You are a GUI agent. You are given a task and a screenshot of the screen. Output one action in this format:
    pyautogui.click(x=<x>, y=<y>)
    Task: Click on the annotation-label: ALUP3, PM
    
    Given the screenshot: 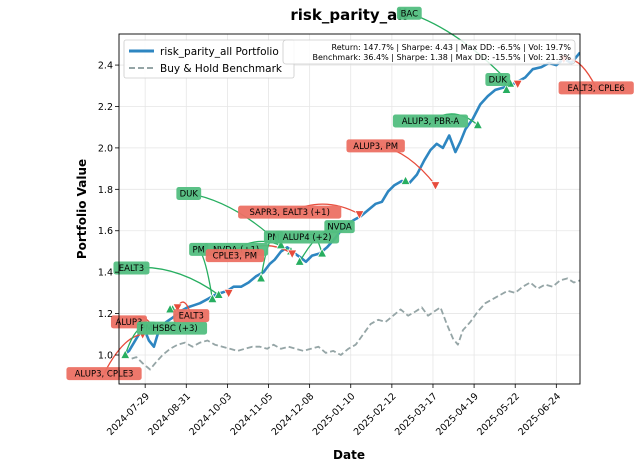 What is the action you would take?
    pyautogui.click(x=375, y=147)
    